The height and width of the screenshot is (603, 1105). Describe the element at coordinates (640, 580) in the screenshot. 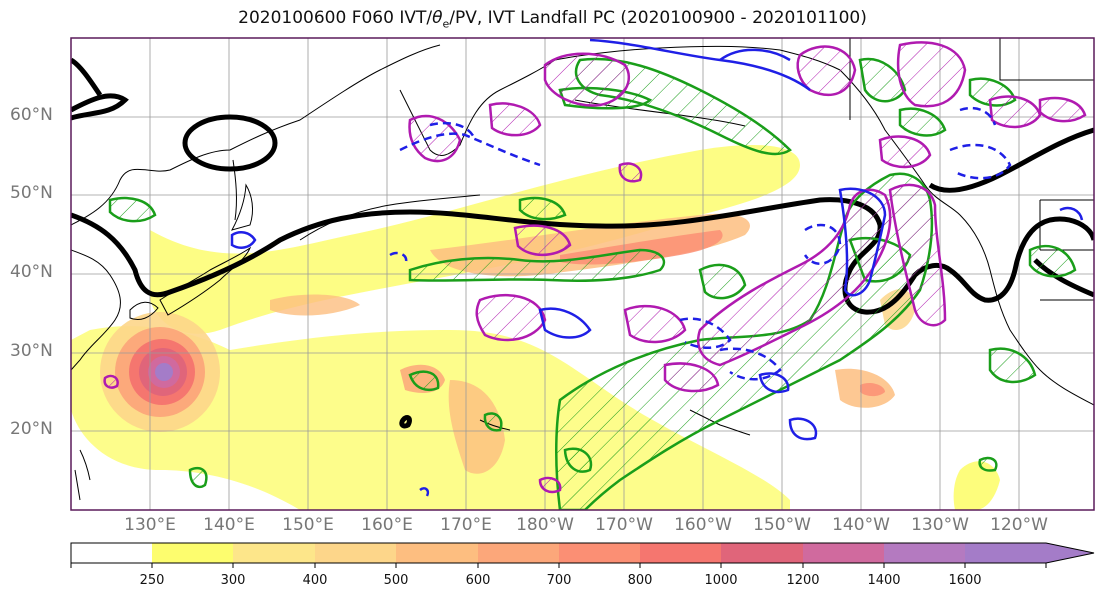

I see `colorbar-tick-label: 800` at that location.